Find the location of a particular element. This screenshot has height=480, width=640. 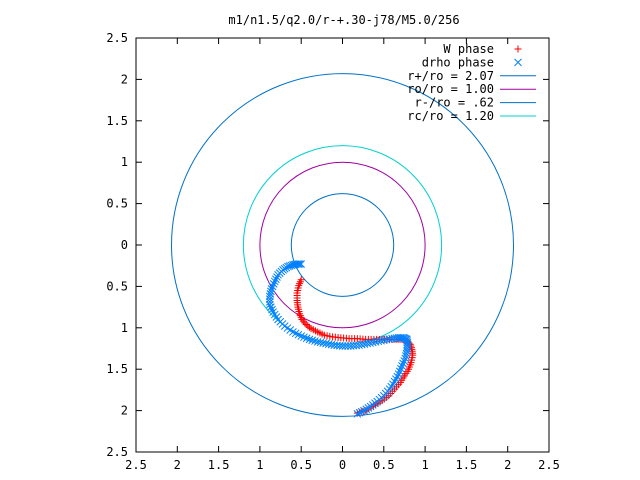

x-tick-label-9: 2 is located at coordinates (507, 465).